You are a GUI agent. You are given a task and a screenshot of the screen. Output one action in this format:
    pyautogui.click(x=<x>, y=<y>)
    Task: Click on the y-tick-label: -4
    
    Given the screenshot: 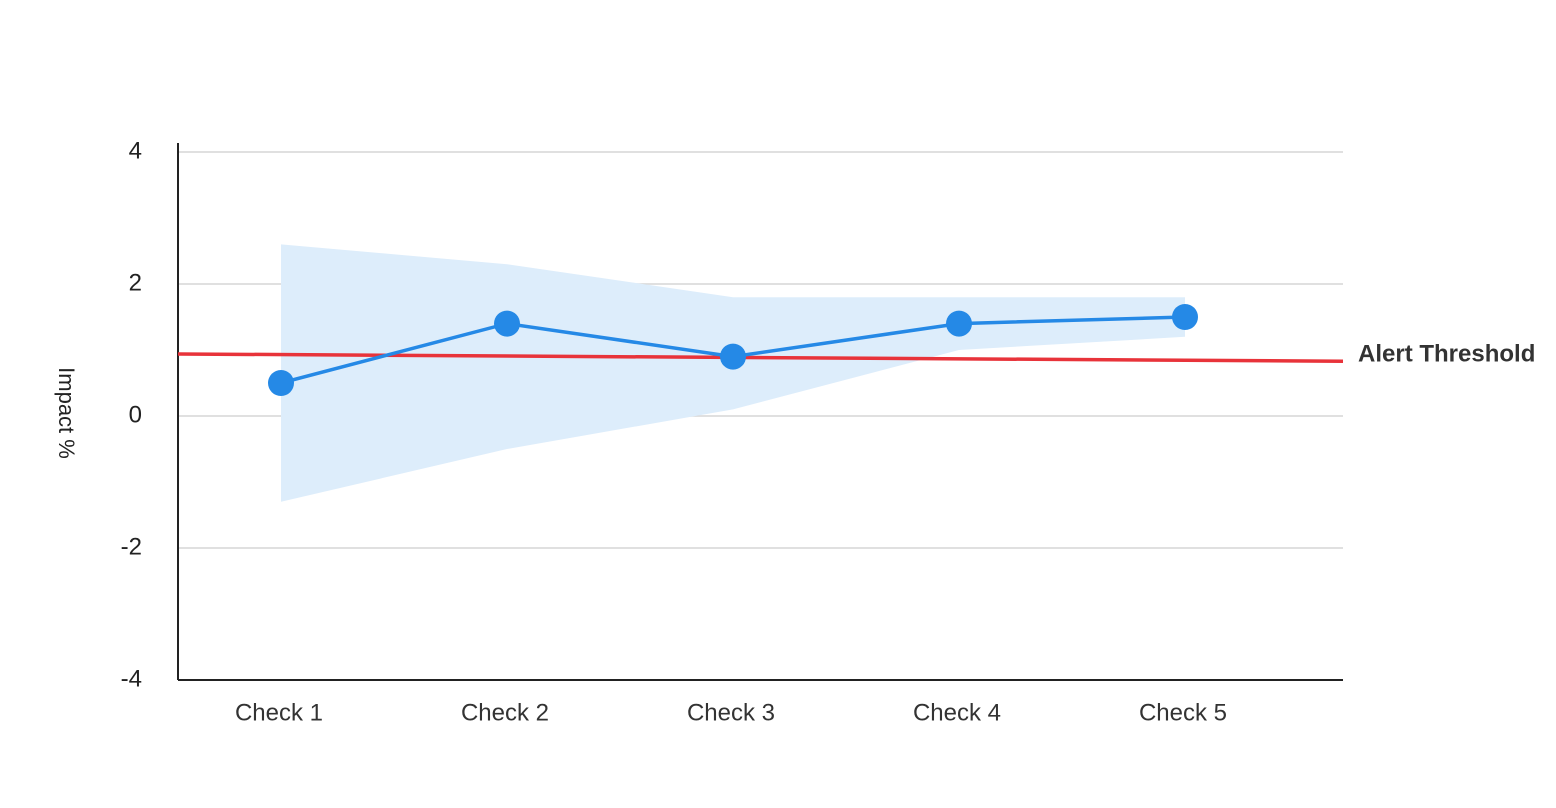 What is the action you would take?
    pyautogui.click(x=131, y=678)
    